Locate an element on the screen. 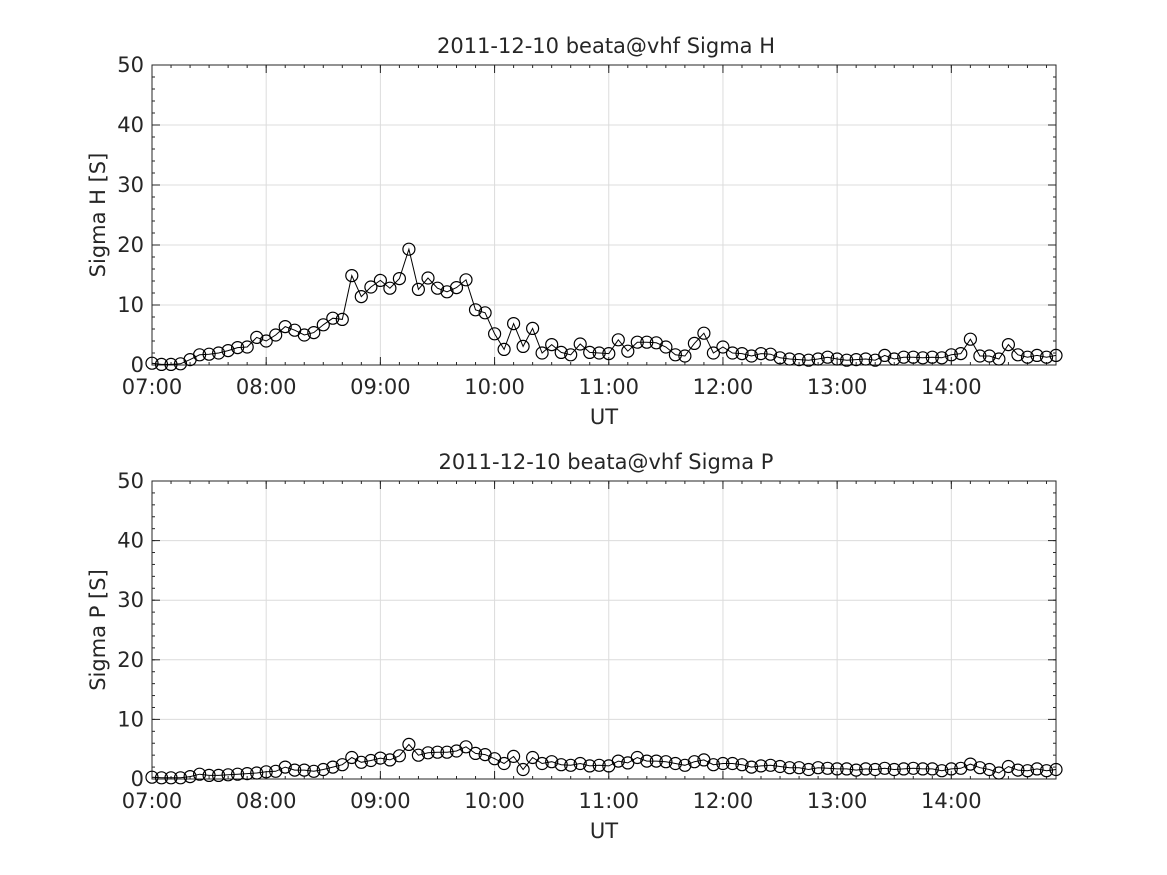 This screenshot has width=1167, height=875. y-tick-label: 20 is located at coordinates (130, 245).